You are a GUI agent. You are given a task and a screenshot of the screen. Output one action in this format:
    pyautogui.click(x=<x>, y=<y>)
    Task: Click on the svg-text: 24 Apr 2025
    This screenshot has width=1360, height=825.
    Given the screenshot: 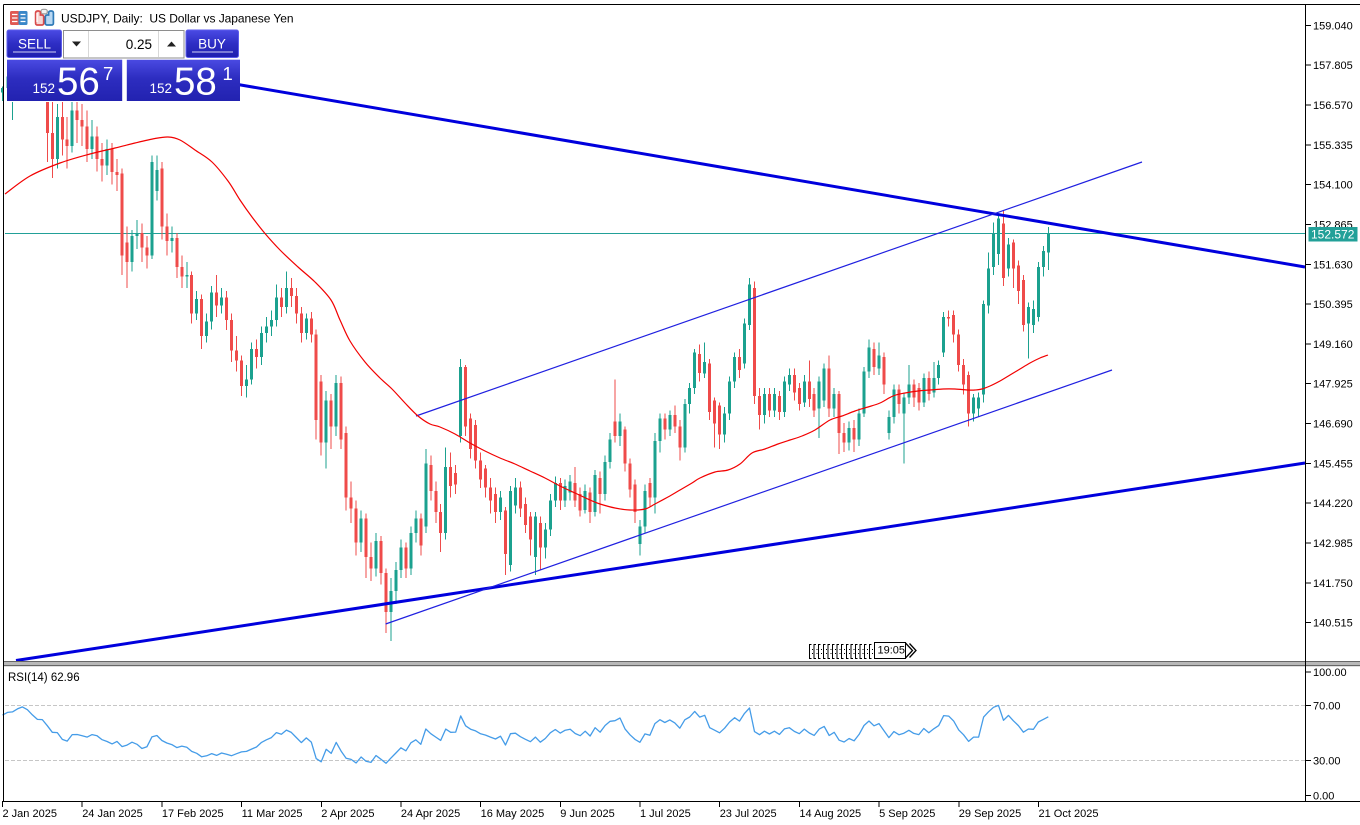 What is the action you would take?
    pyautogui.click(x=430, y=814)
    